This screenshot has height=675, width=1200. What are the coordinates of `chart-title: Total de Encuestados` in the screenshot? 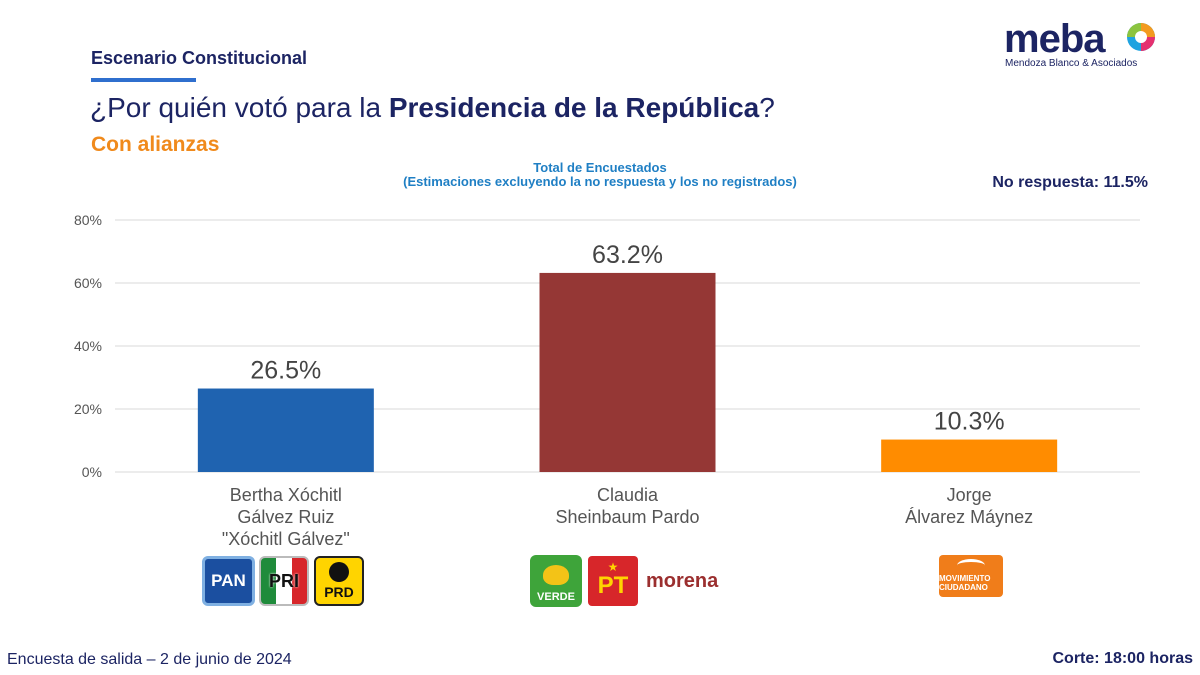 It's located at (600, 167).